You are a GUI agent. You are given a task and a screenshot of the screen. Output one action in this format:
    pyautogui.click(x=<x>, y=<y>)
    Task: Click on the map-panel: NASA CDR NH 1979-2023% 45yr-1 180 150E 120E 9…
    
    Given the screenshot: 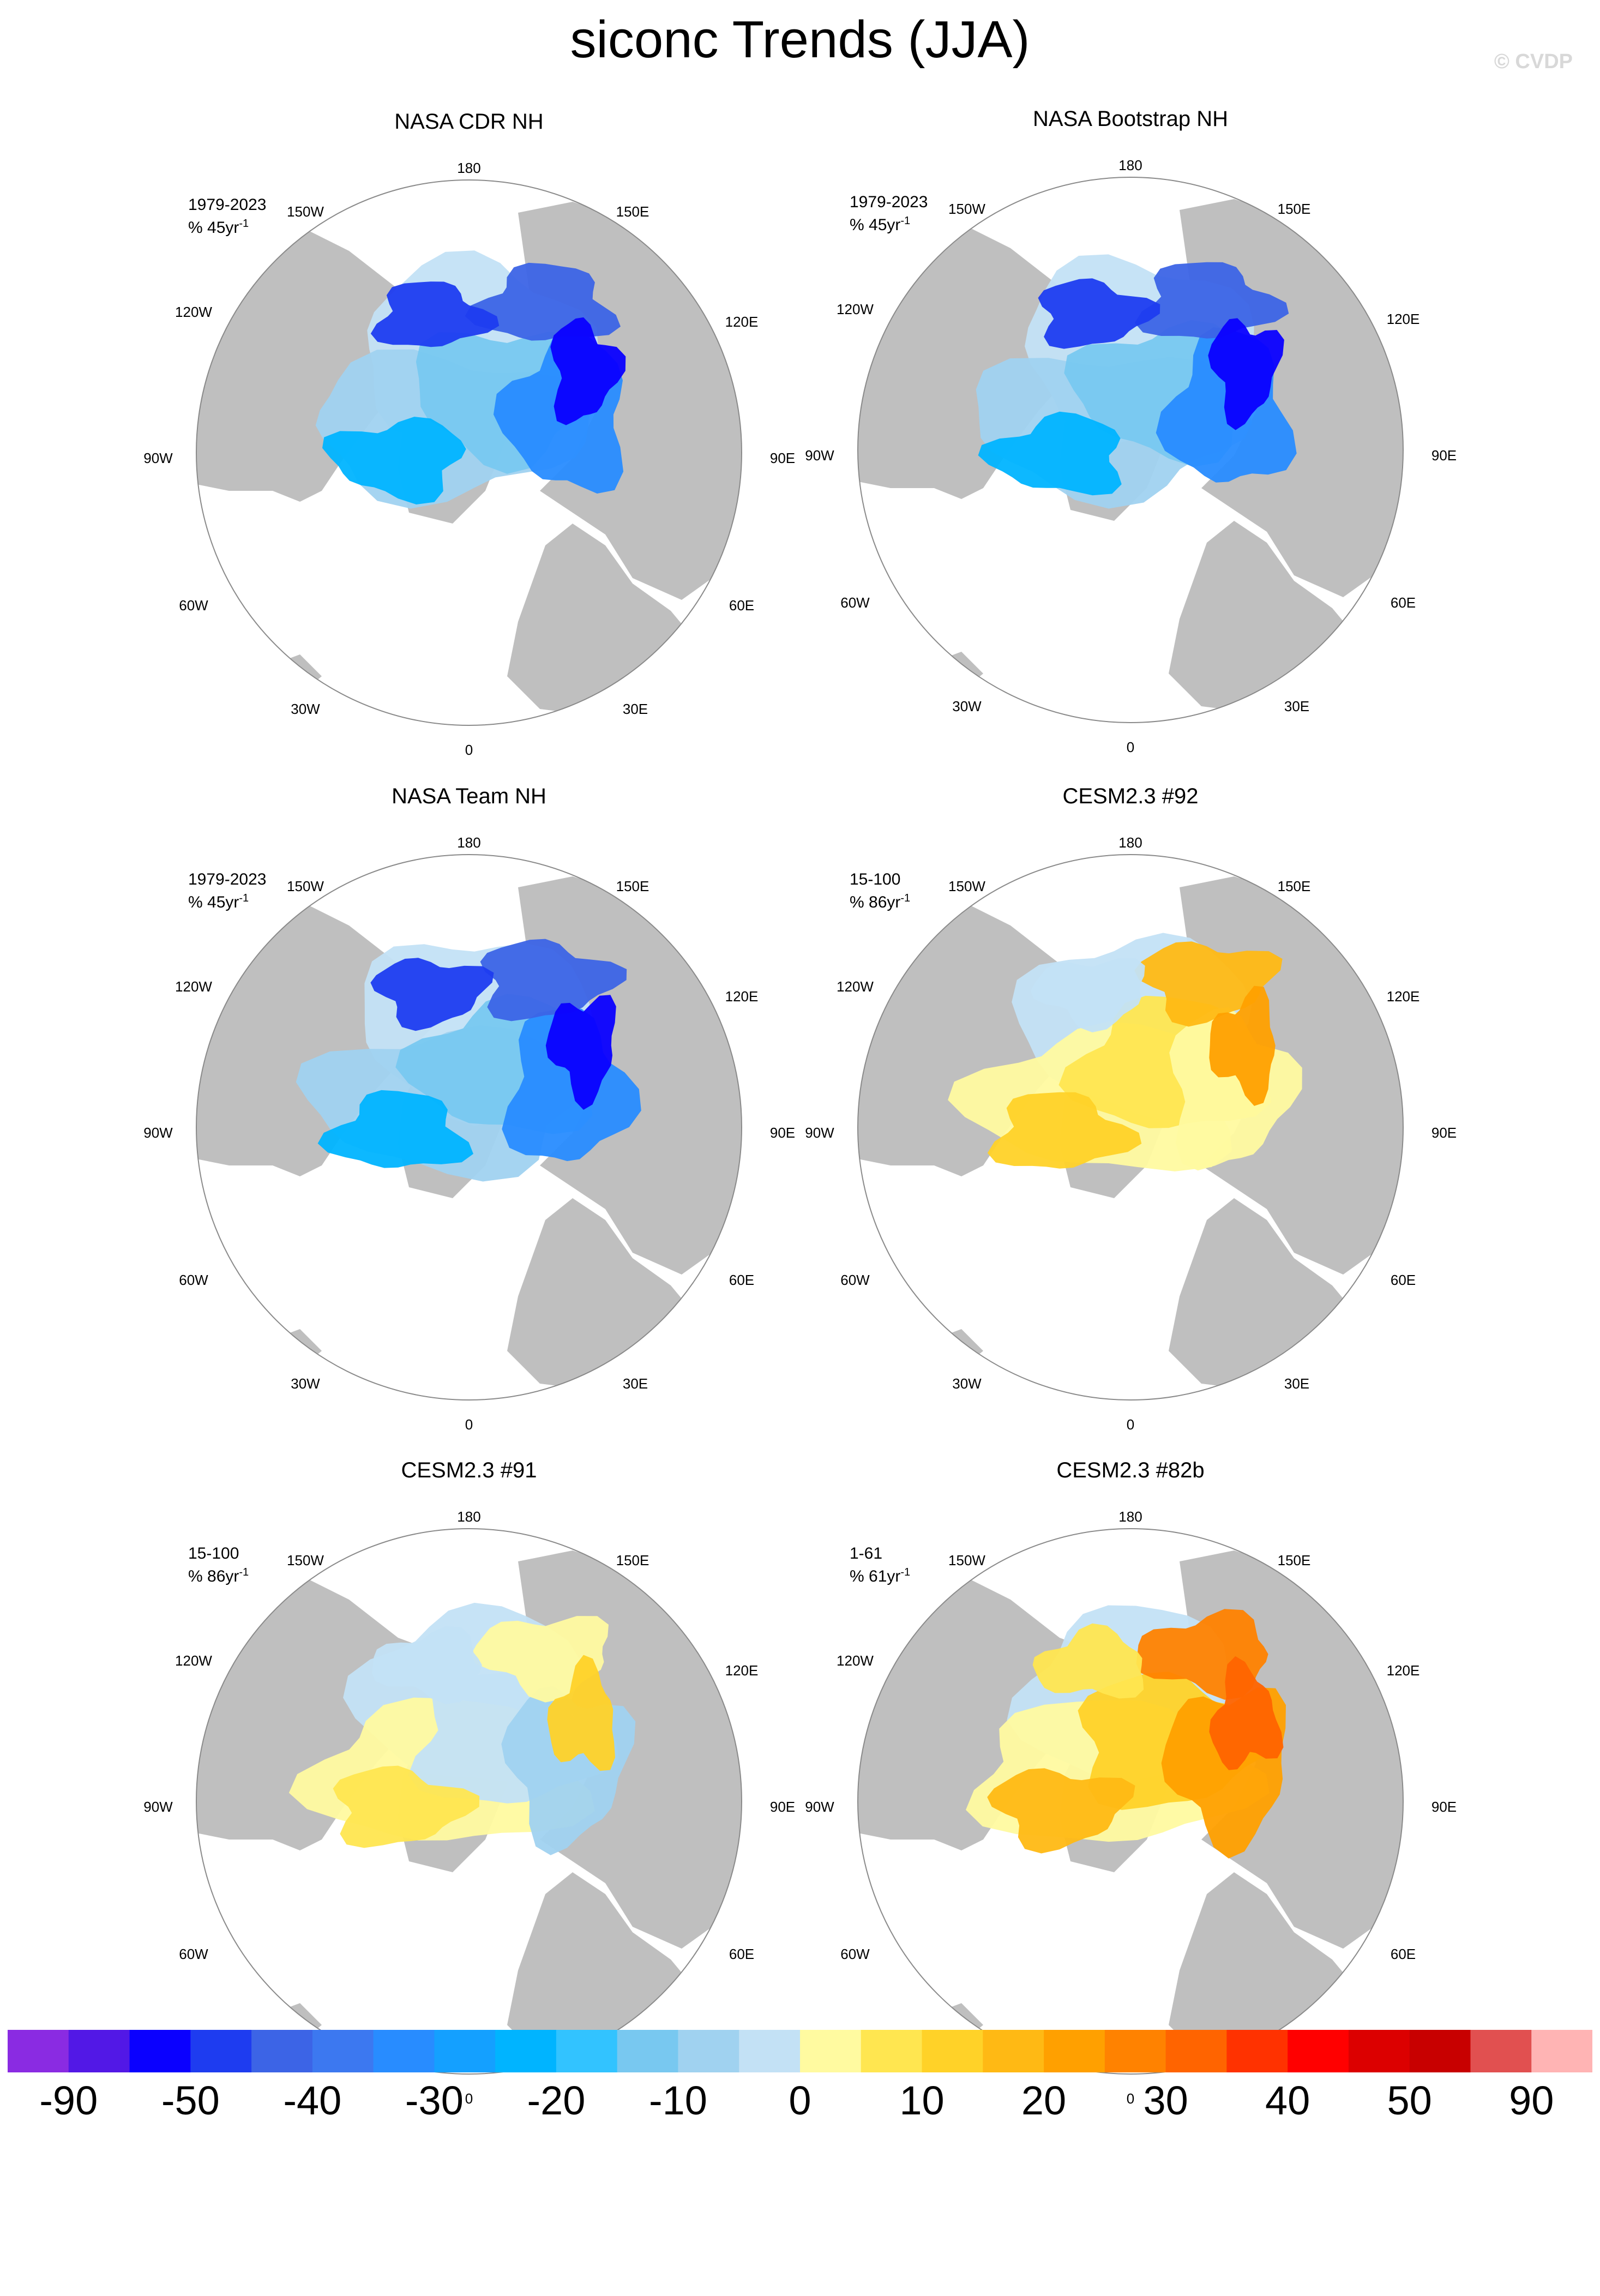 What is the action you would take?
    pyautogui.click(x=469, y=447)
    